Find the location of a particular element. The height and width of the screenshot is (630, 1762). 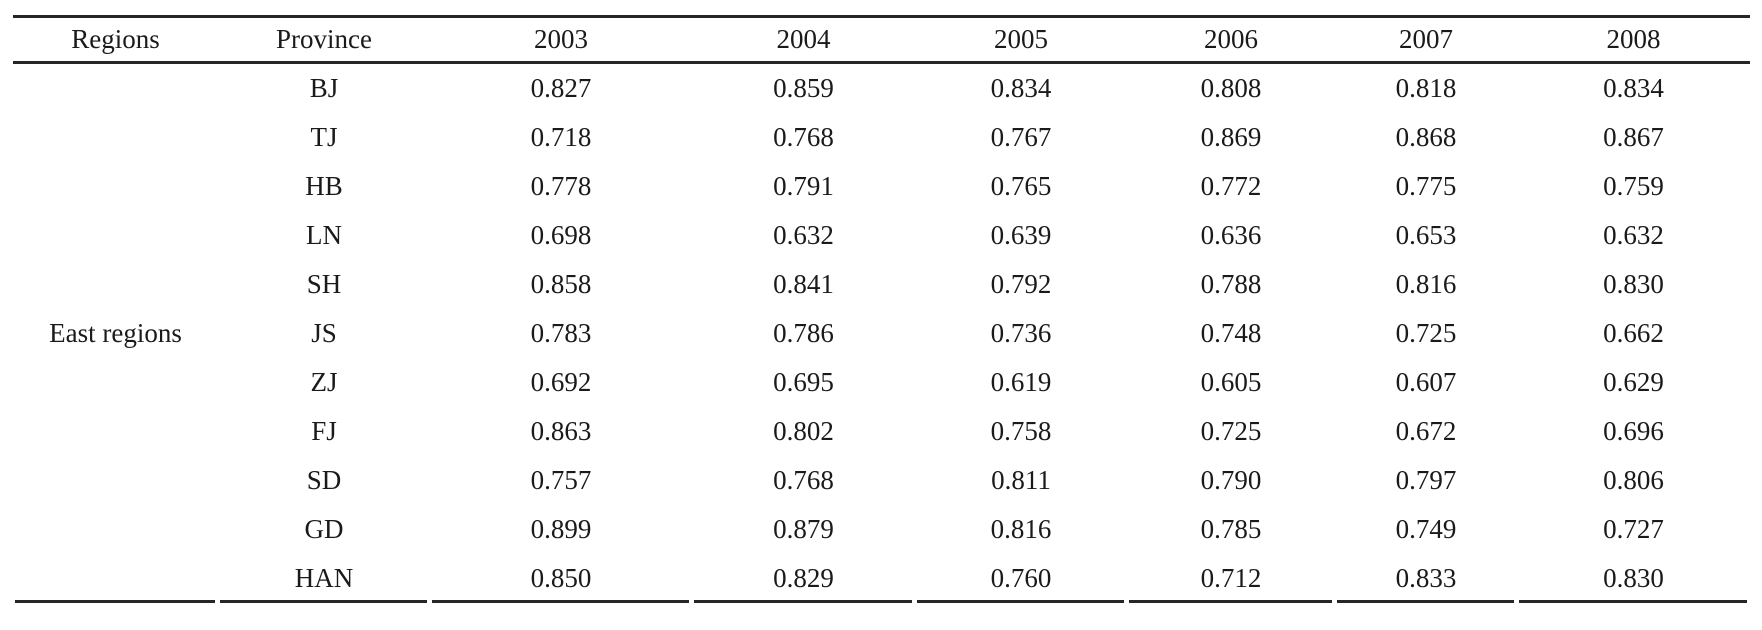

province-cell: GD is located at coordinates (324, 529).